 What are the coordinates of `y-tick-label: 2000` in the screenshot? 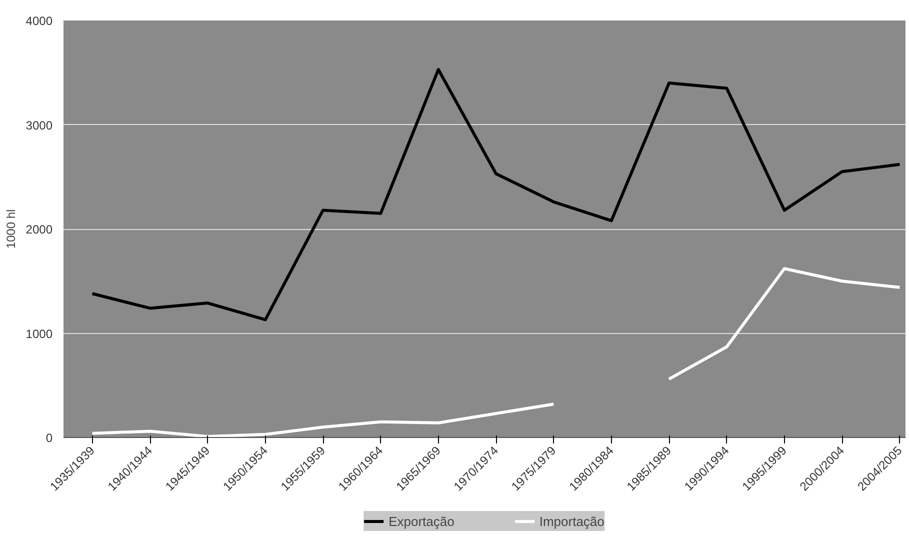 It's located at (39, 229).